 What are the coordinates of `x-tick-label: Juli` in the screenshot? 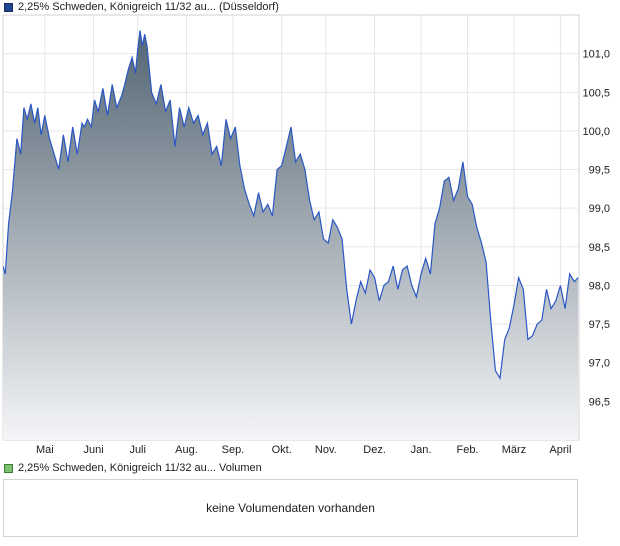 It's located at (137, 450).